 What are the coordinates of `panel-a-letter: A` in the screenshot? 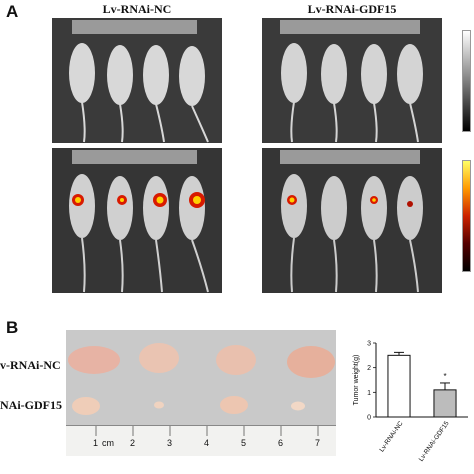 It's located at (12, 11).